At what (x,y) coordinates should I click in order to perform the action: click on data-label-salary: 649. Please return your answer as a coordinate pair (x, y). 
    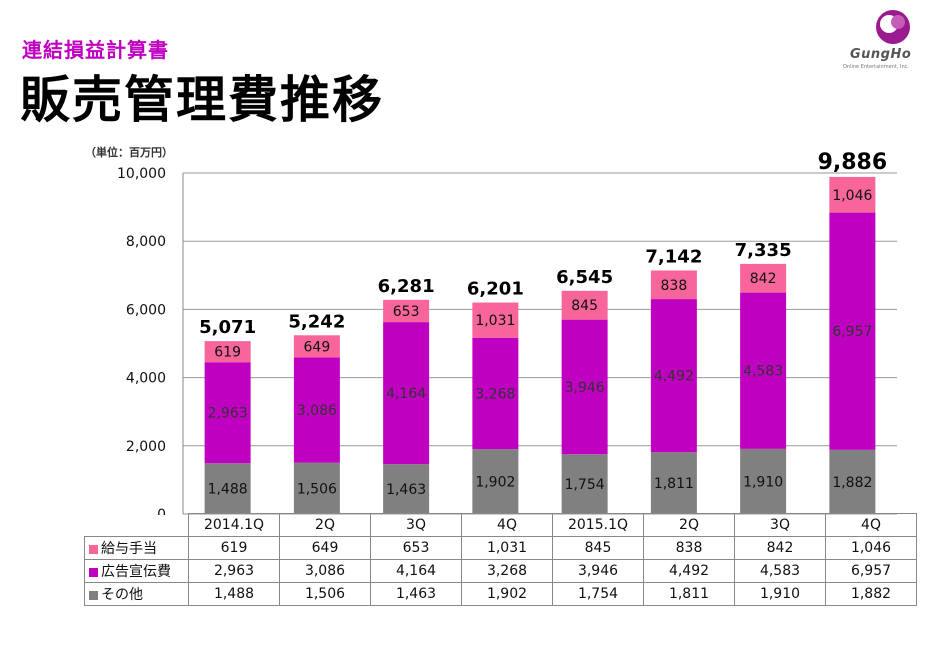
    Looking at the image, I should click on (317, 347).